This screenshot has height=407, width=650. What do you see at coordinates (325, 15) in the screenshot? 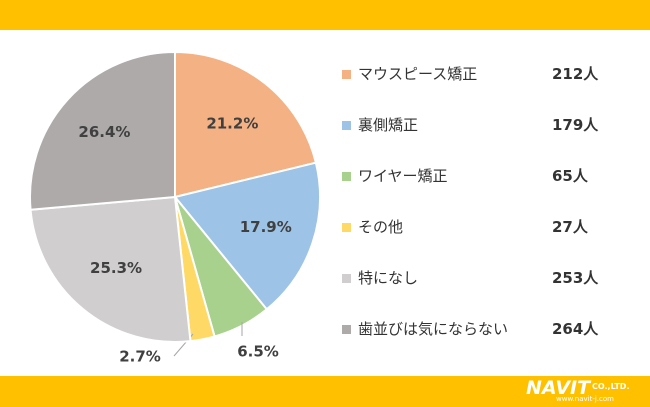
I see `top-band` at bounding box center [325, 15].